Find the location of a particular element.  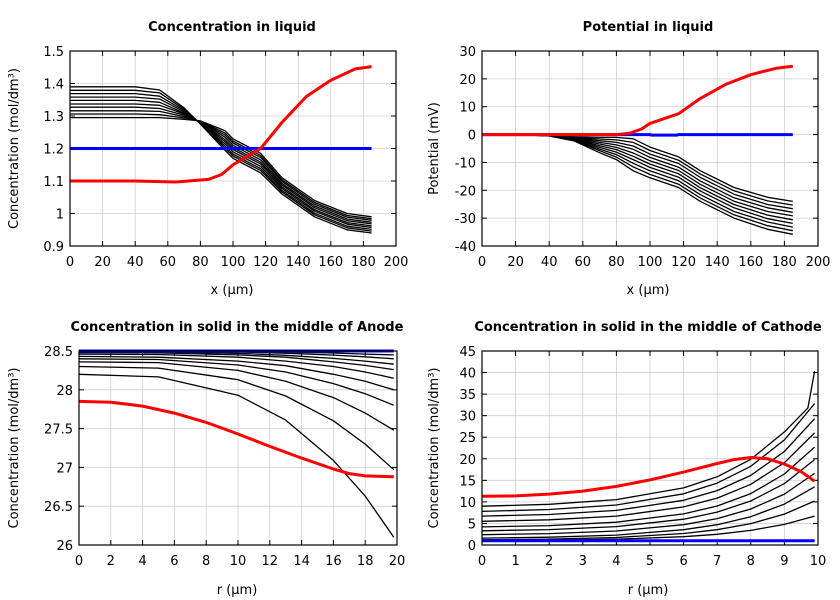

x-tick-label: 5 is located at coordinates (650, 561).